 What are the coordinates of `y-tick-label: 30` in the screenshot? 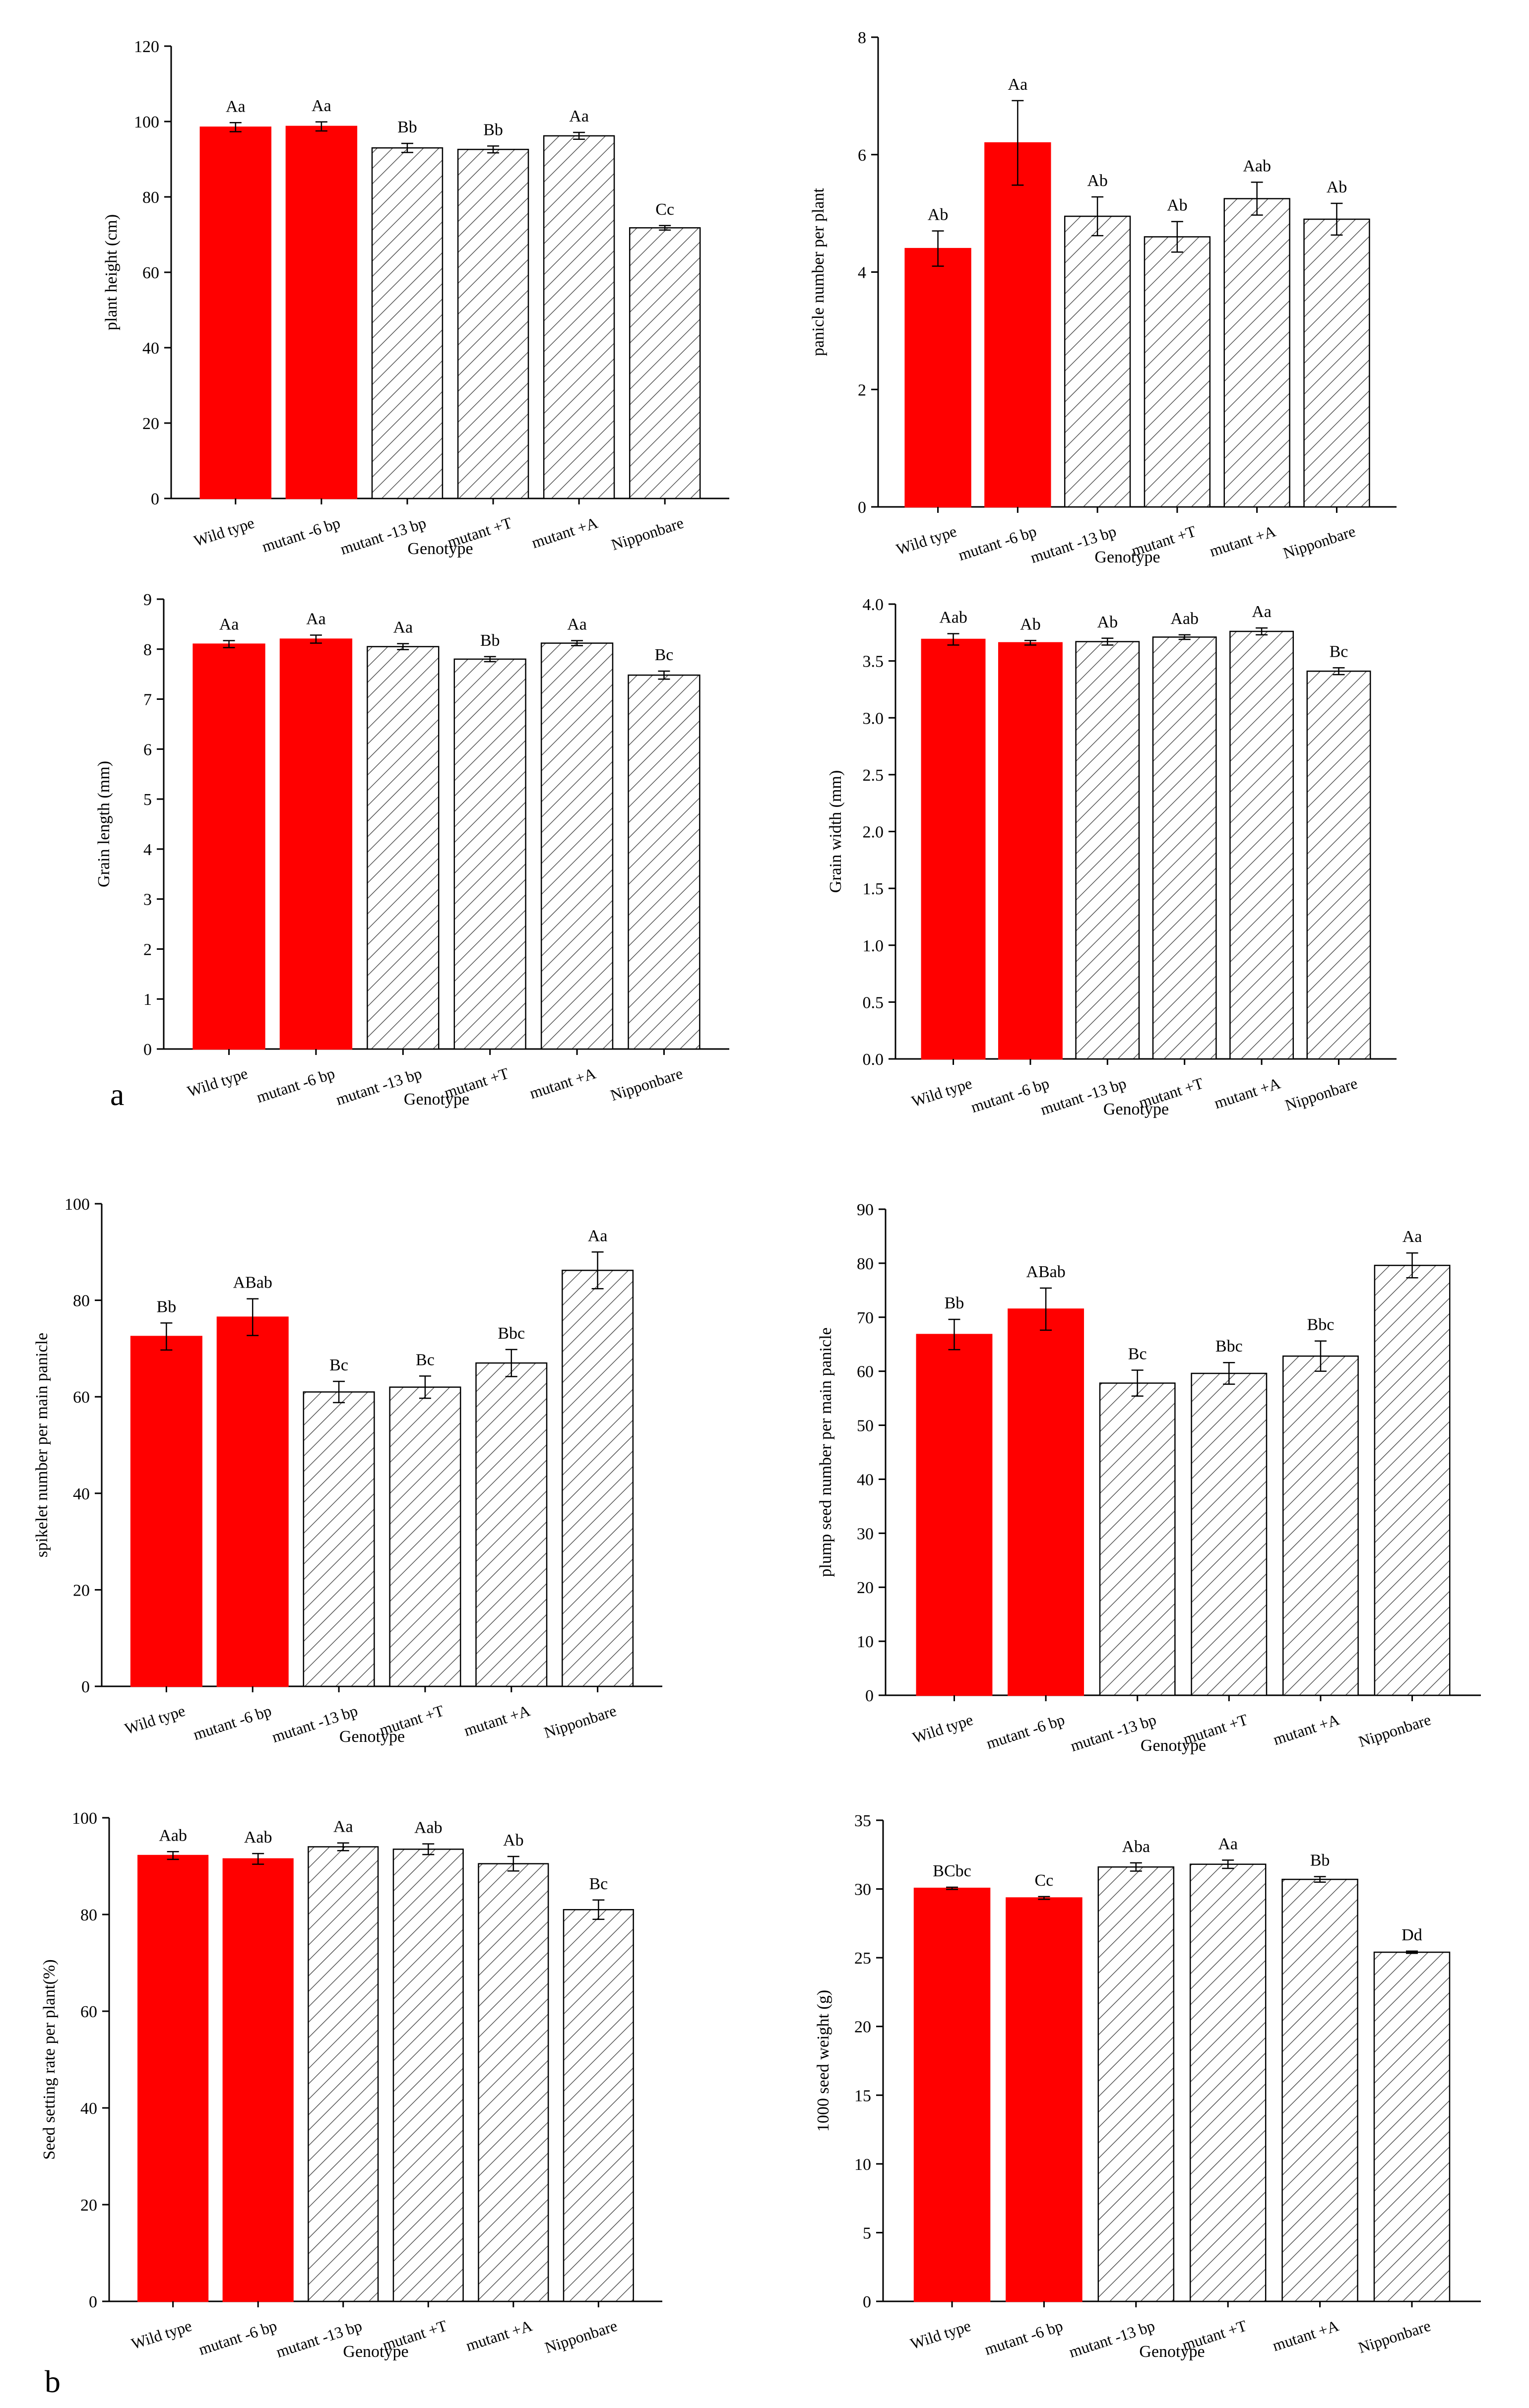 It's located at (866, 1534).